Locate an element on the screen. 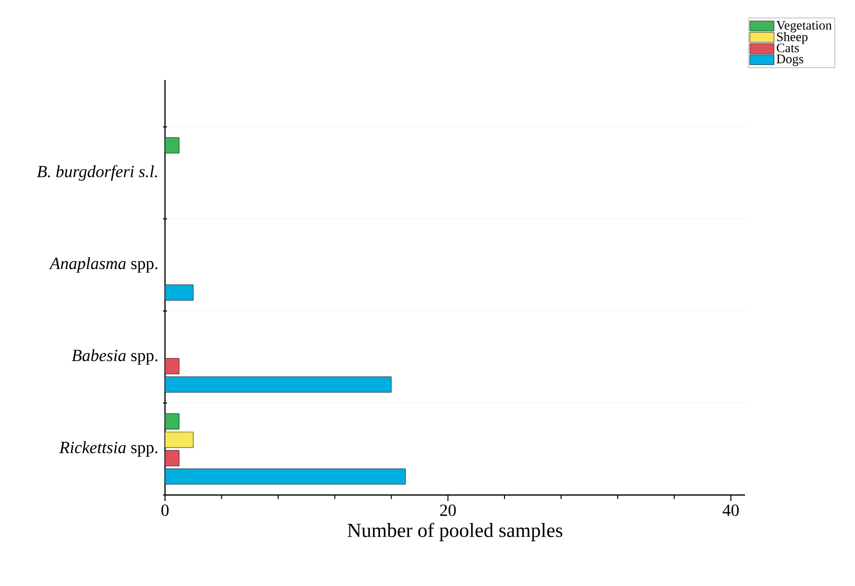  y-tick-label: B. burgdorferi s.l. is located at coordinates (96, 173).